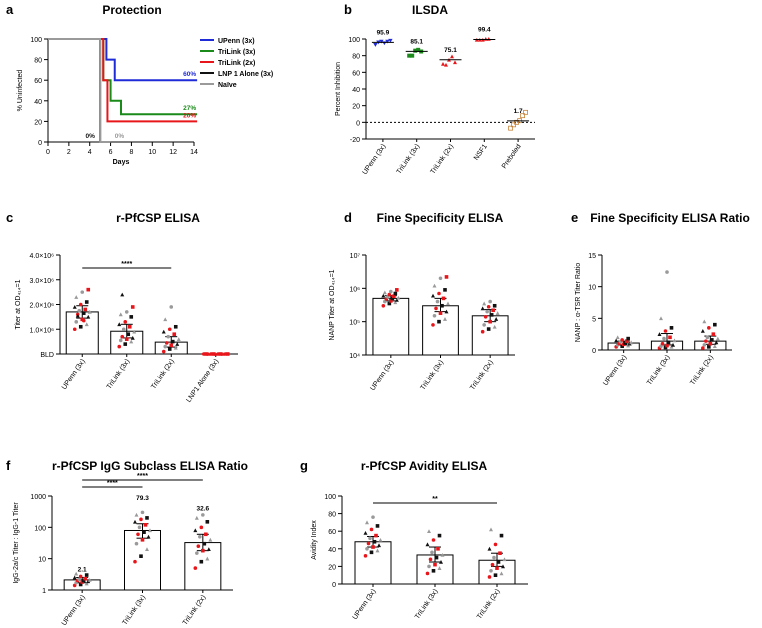  I want to click on panel-b-y-axis-label: Percent Inhibition, so click(338, 89).